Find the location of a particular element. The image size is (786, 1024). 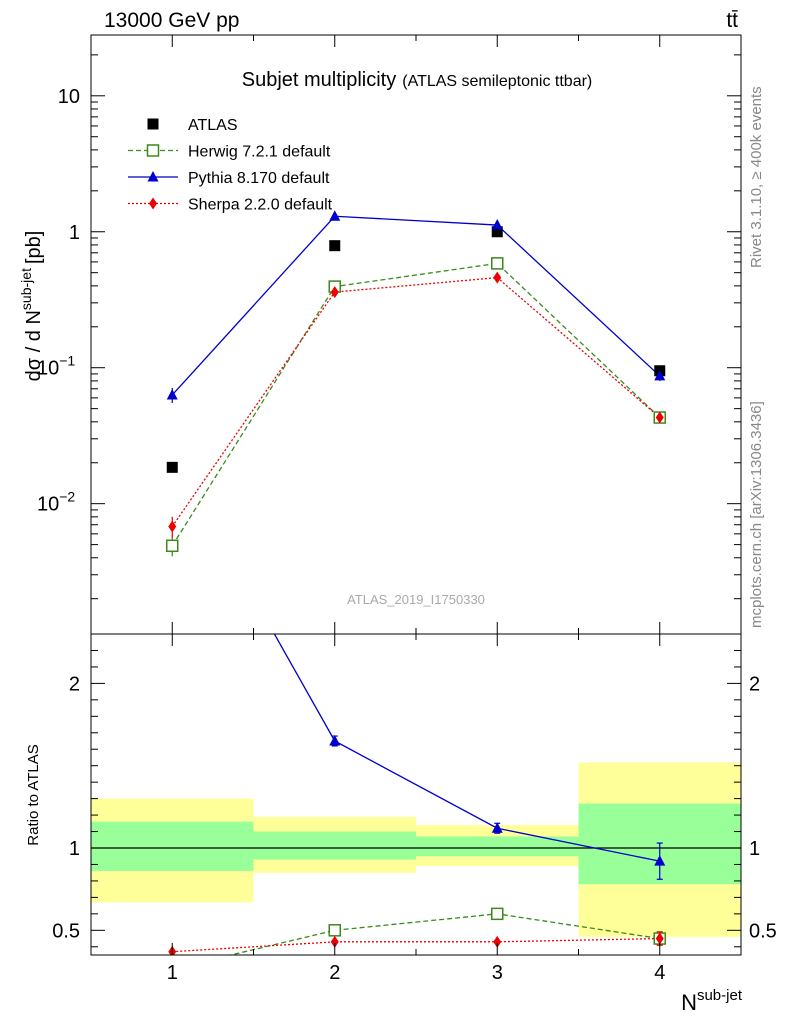

legend-herwig-label: Herwig 7.2.1 default is located at coordinates (259, 152).